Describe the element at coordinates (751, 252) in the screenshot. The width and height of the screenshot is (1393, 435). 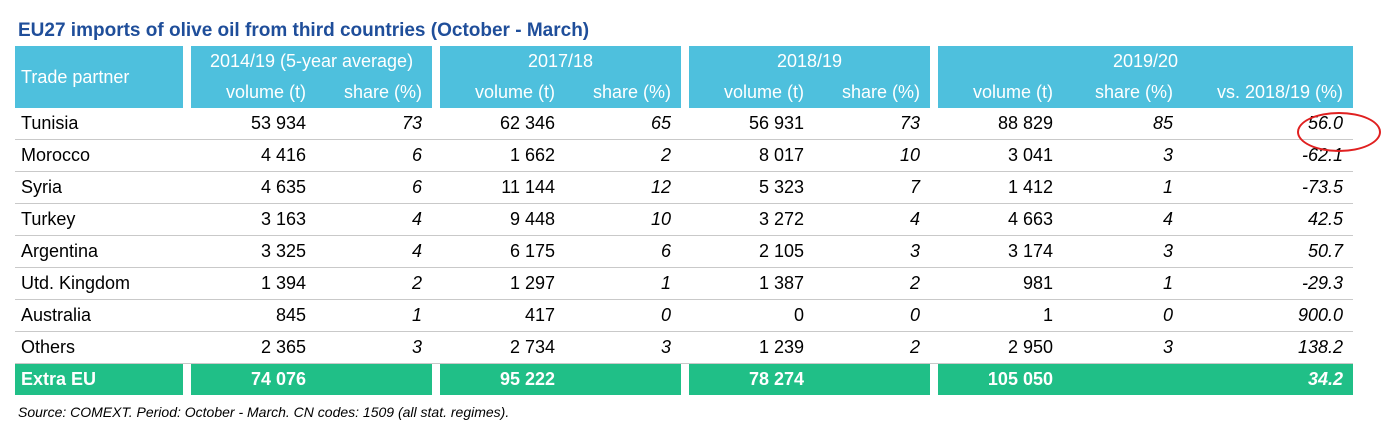
I see `volume-cell: 2 105` at that location.